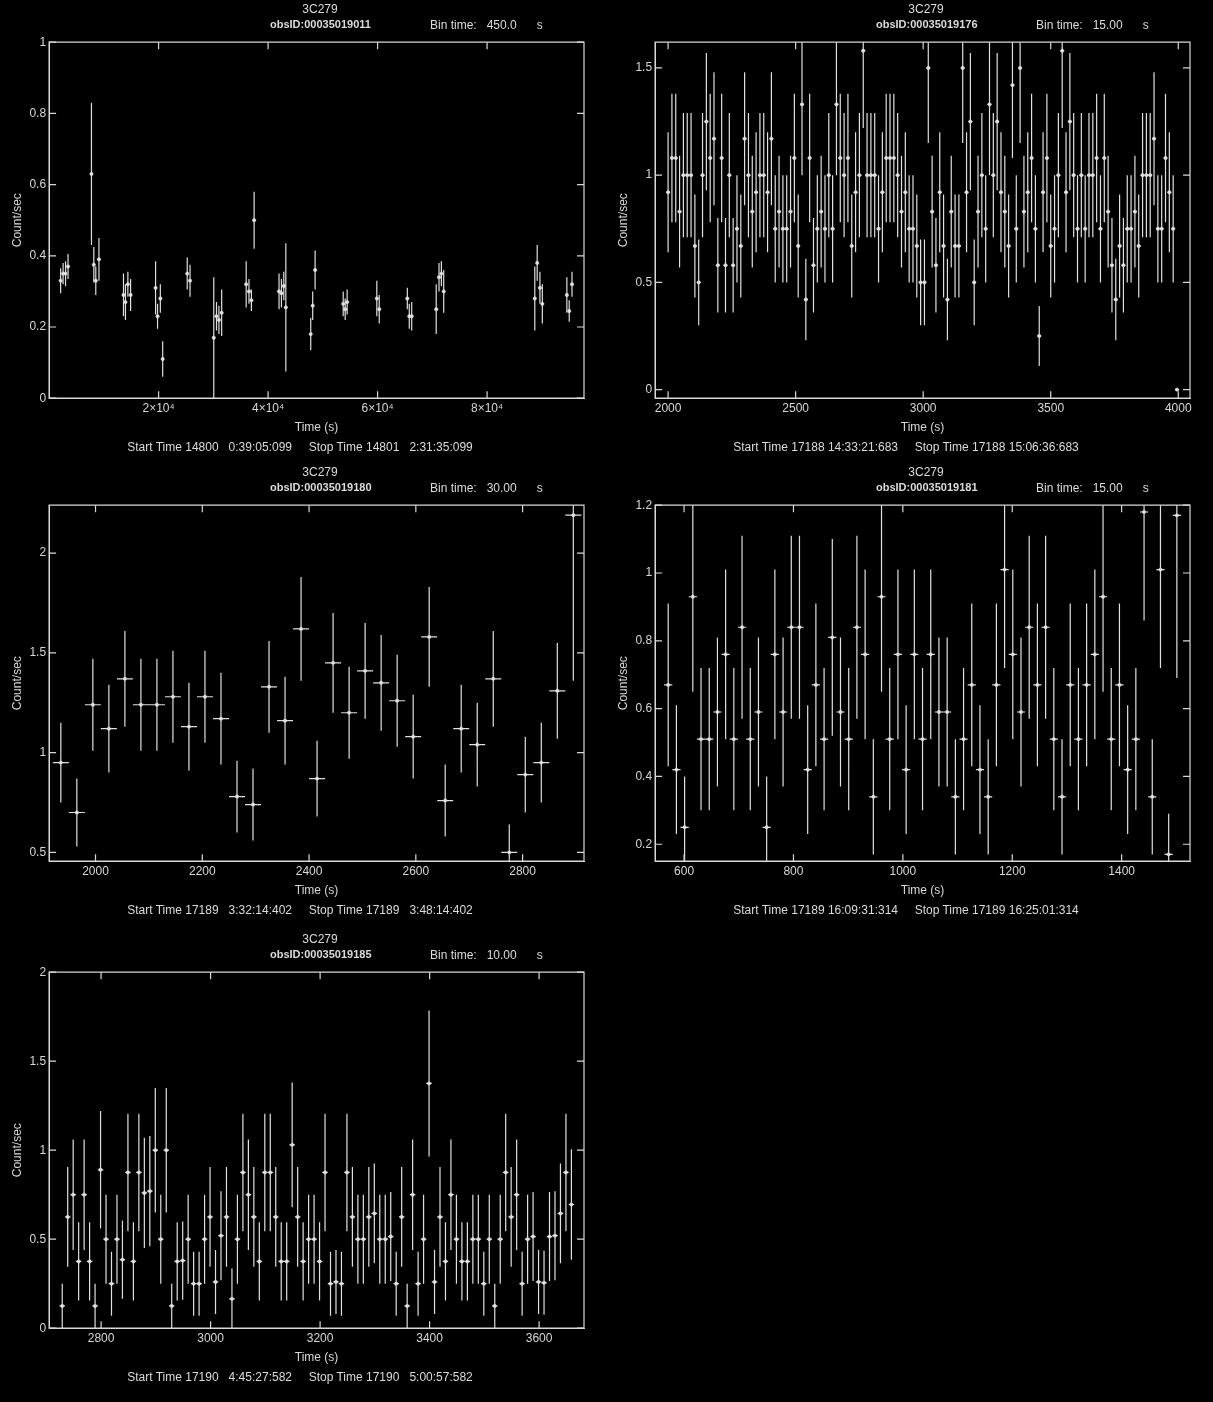 This screenshot has height=1402, width=1213. What do you see at coordinates (321, 487) in the screenshot?
I see `chart-subtitle: obsID:00035019180` at bounding box center [321, 487].